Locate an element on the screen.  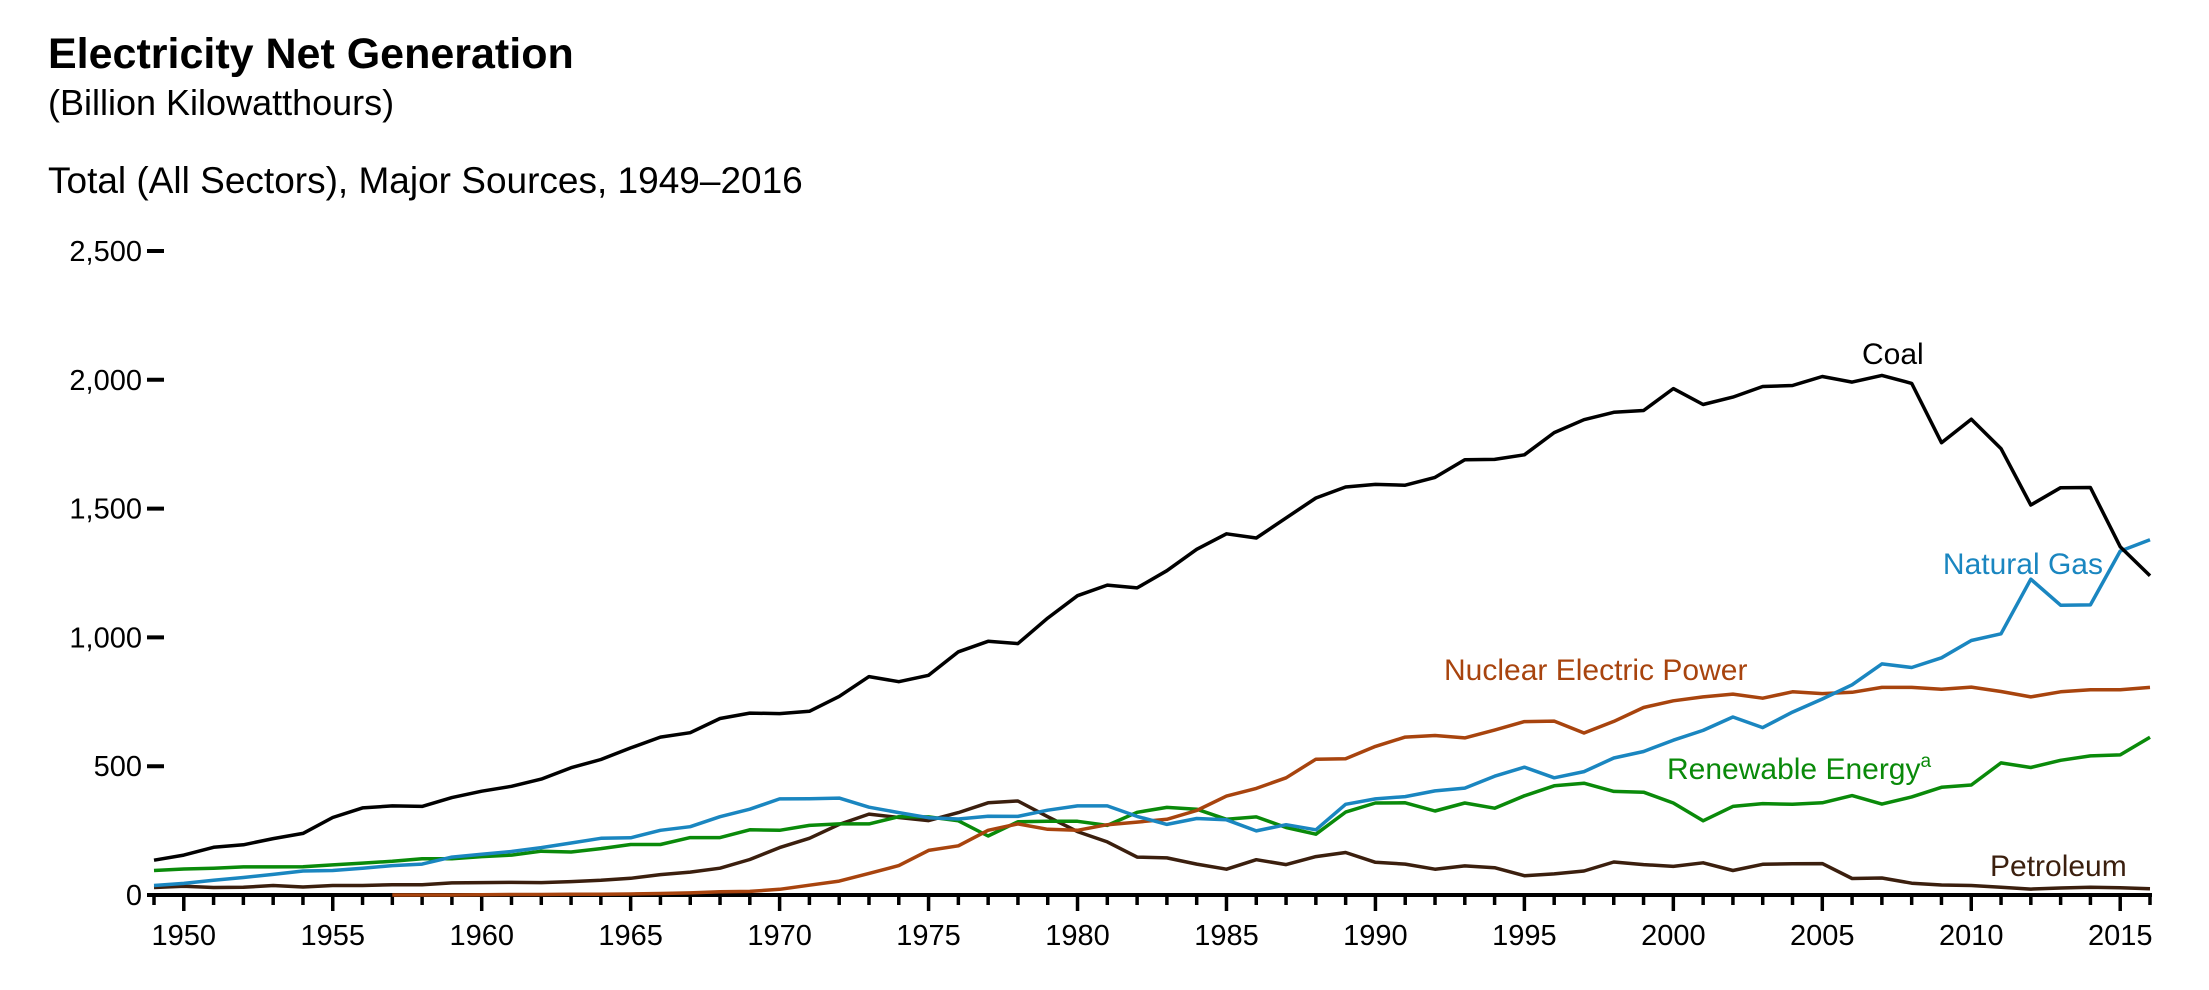
y-tick-label: 500 is located at coordinates (118, 767).